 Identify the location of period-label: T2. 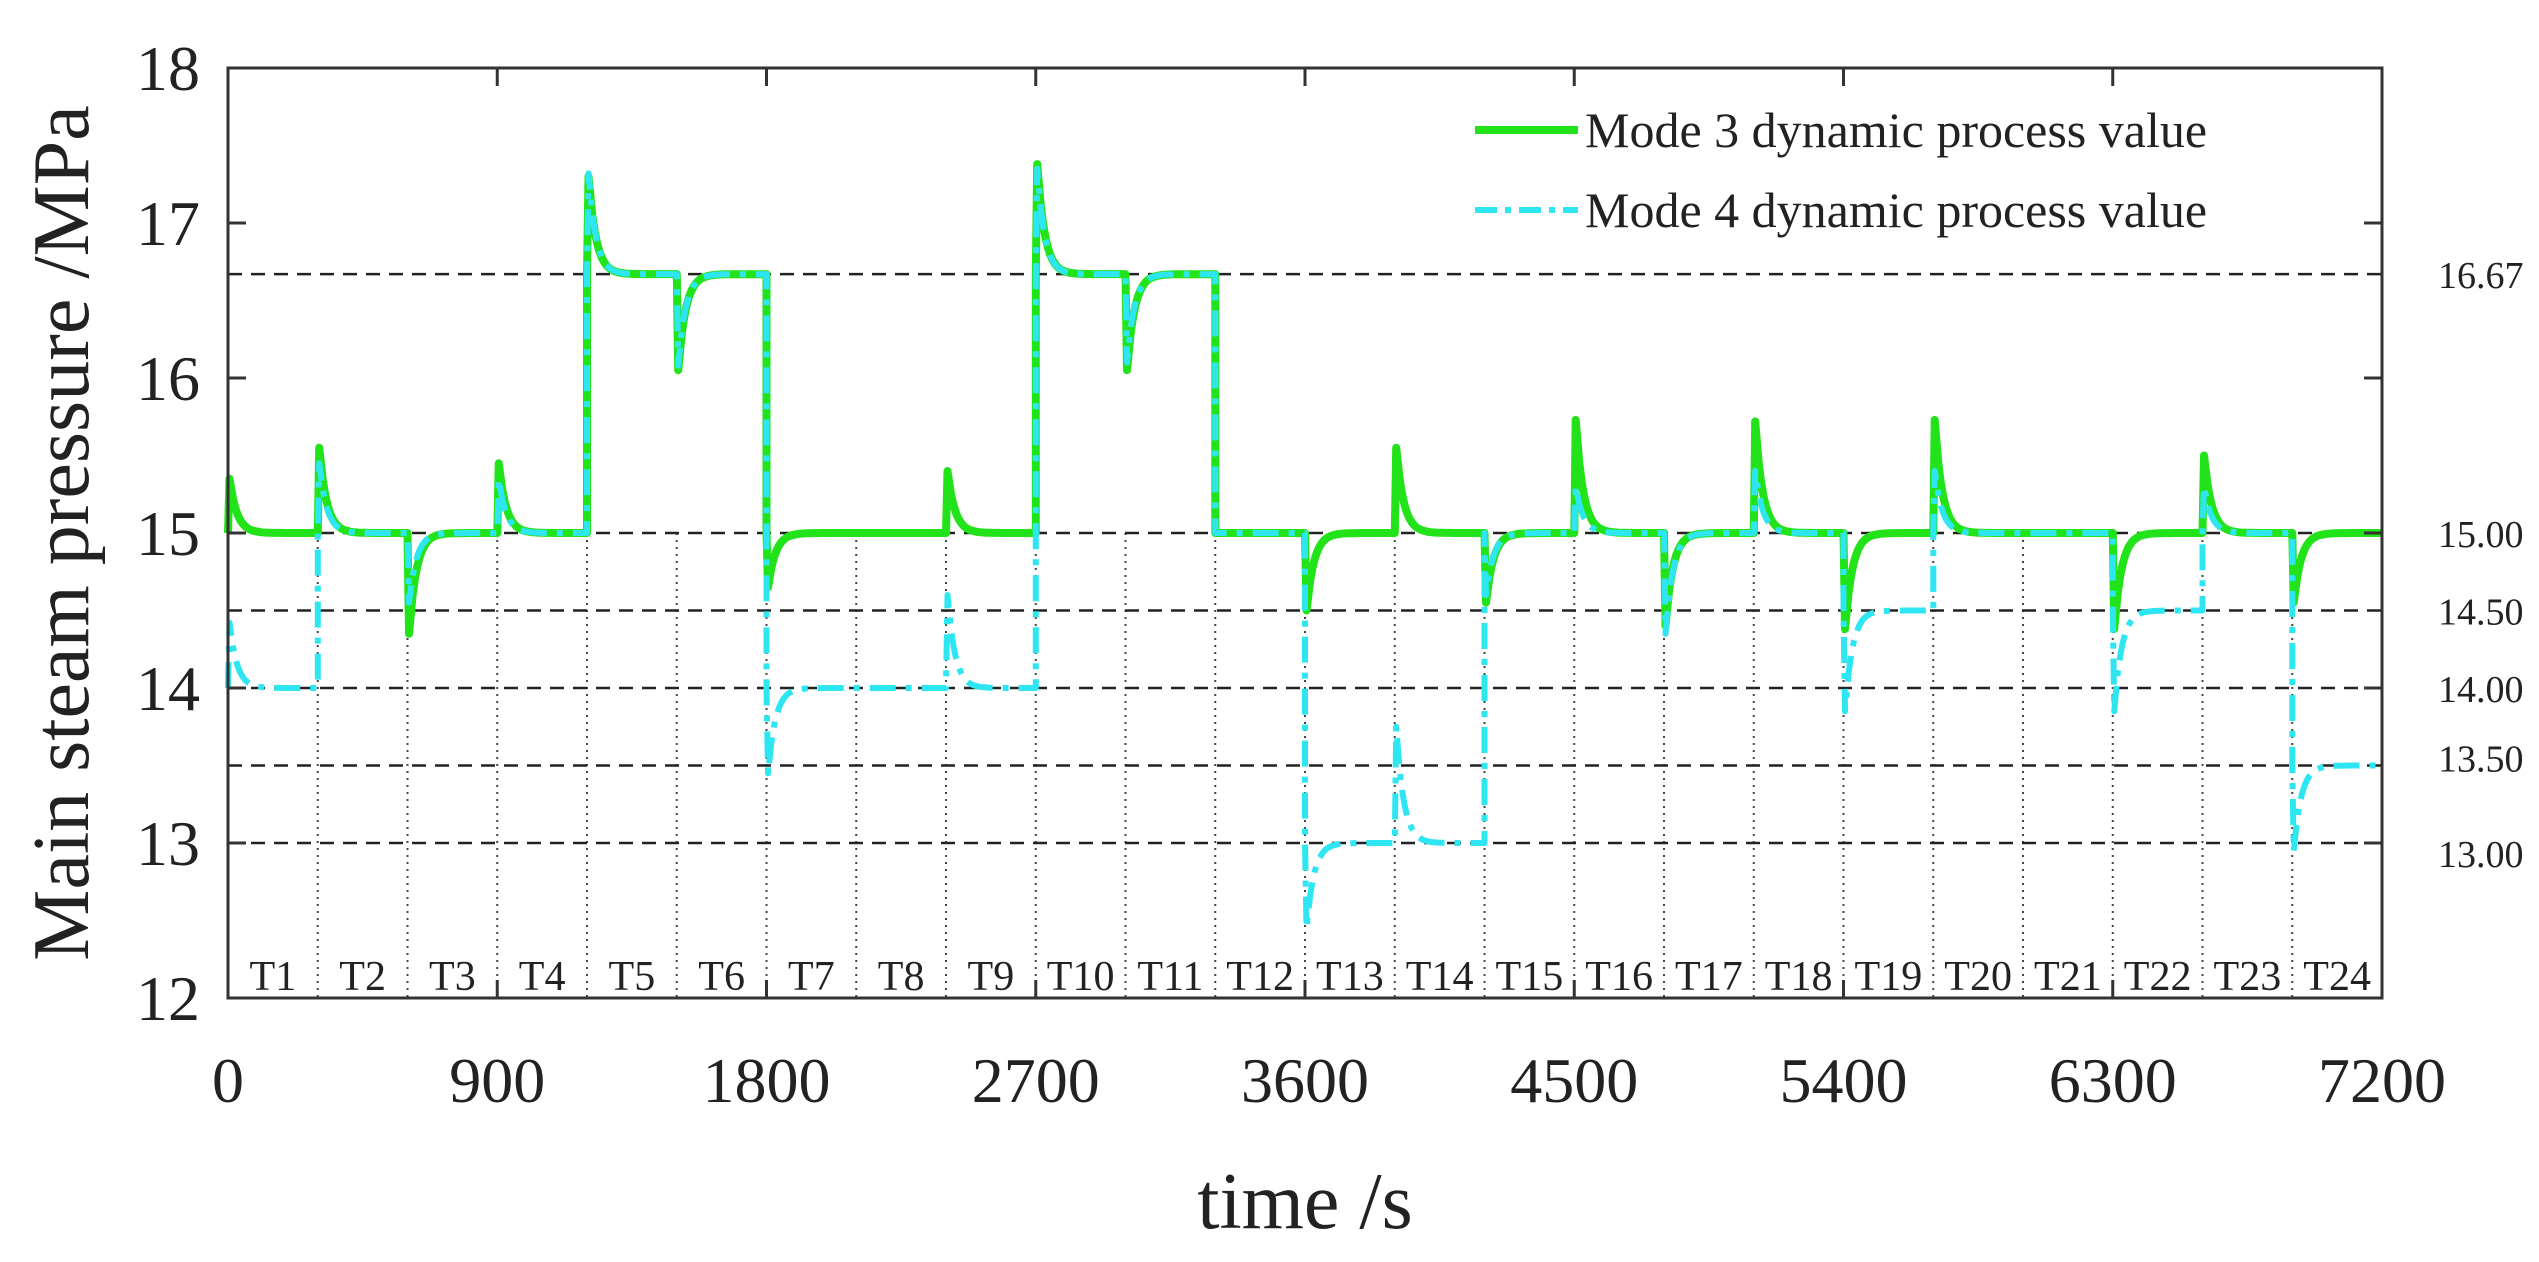
(362, 977).